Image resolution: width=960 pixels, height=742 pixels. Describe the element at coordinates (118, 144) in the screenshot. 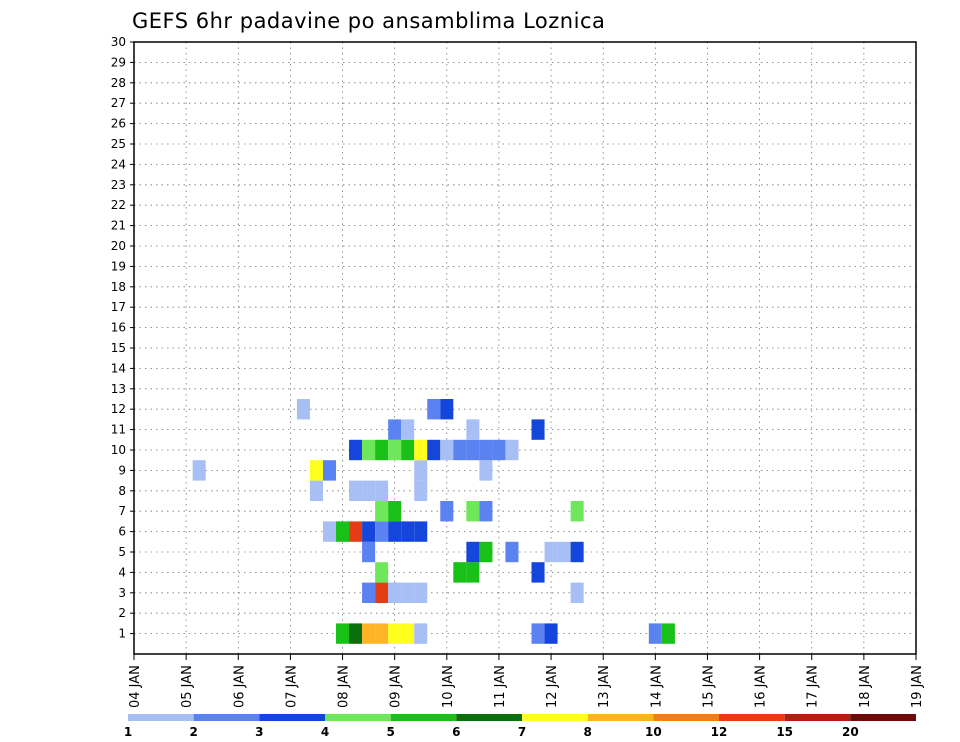

I see `y-tick-label: 25` at that location.